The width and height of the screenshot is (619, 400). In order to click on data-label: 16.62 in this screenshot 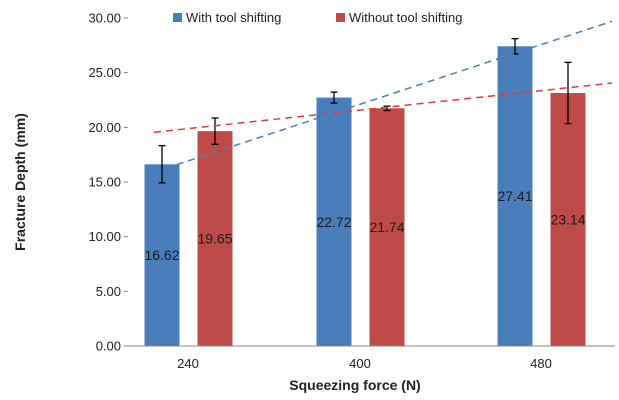, I will do `click(161, 255)`.